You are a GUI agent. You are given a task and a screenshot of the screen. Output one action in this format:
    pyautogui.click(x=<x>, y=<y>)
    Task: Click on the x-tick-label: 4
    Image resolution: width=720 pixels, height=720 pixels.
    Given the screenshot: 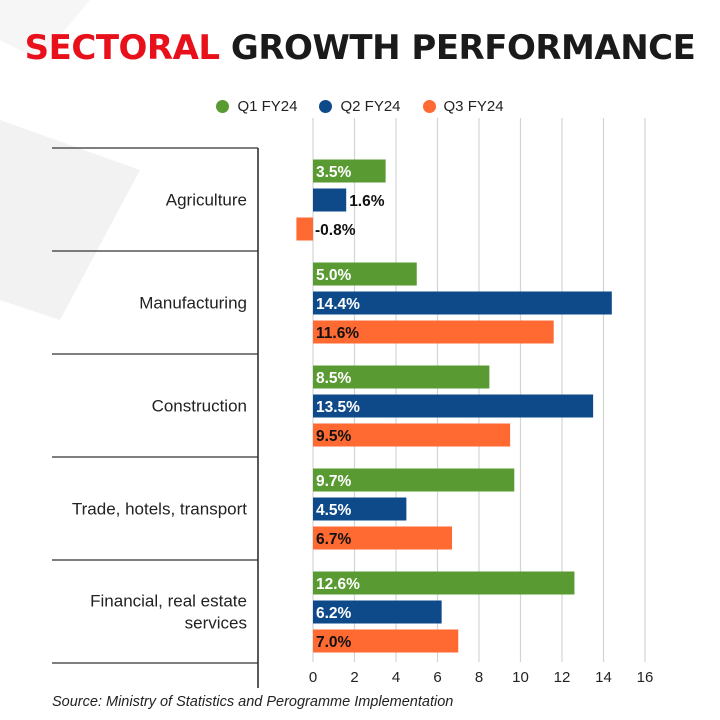 What is the action you would take?
    pyautogui.click(x=396, y=677)
    